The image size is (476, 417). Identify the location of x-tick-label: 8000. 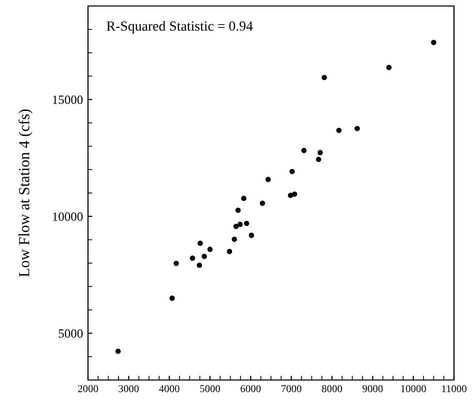
(332, 388).